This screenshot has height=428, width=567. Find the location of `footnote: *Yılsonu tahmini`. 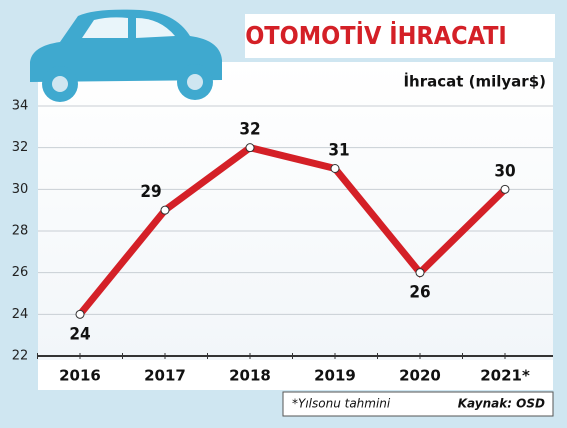

footnote: *Yılsonu tahmini is located at coordinates (341, 404).